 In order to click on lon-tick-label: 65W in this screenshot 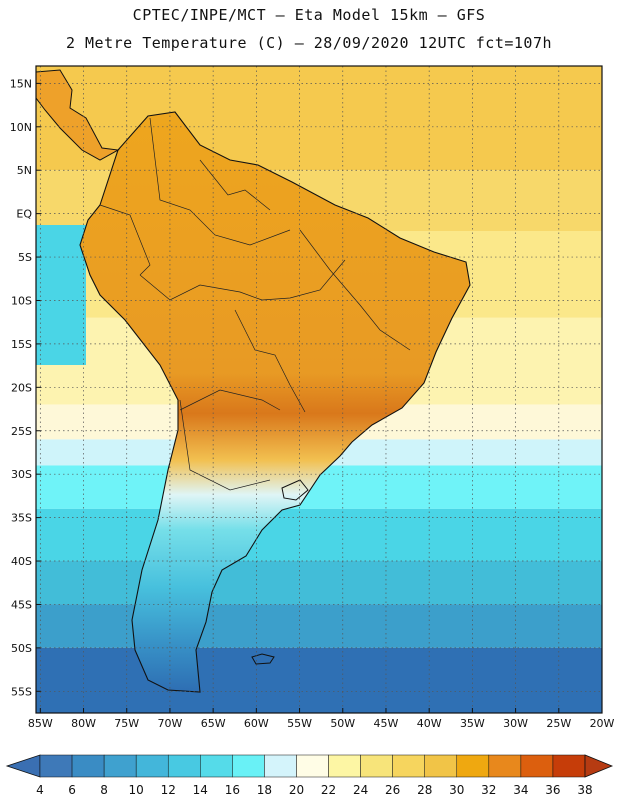, I will do `click(213, 723)`.